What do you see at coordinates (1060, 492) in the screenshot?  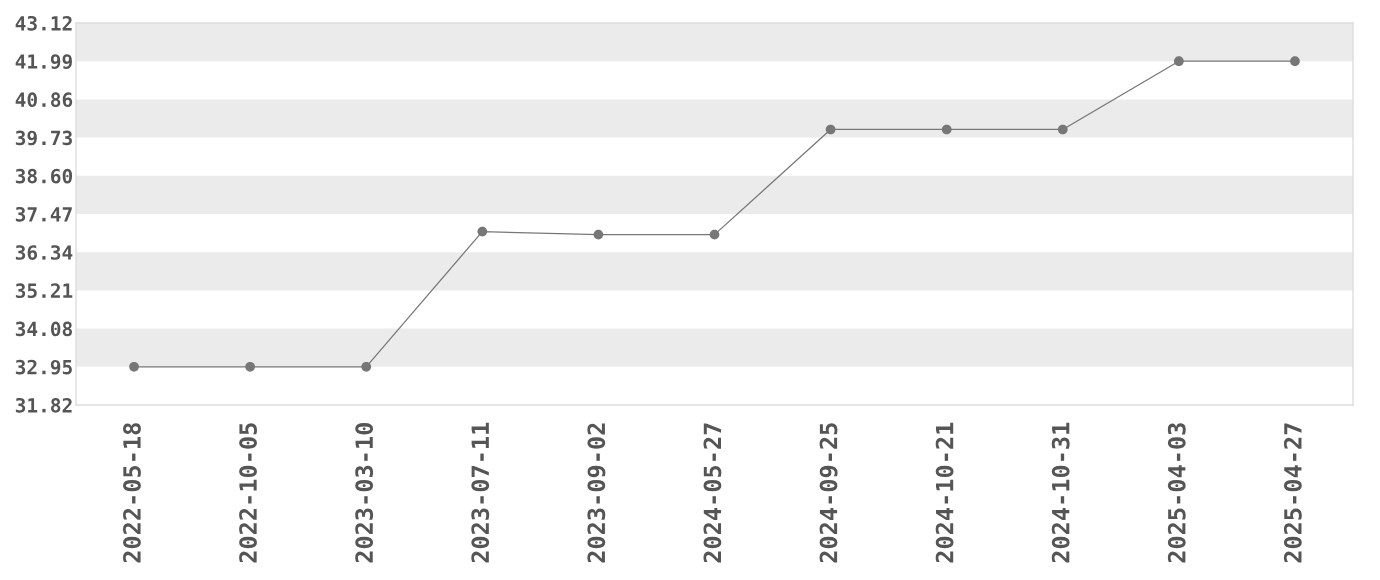 I see `x-tick-label: 2024-10-31` at bounding box center [1060, 492].